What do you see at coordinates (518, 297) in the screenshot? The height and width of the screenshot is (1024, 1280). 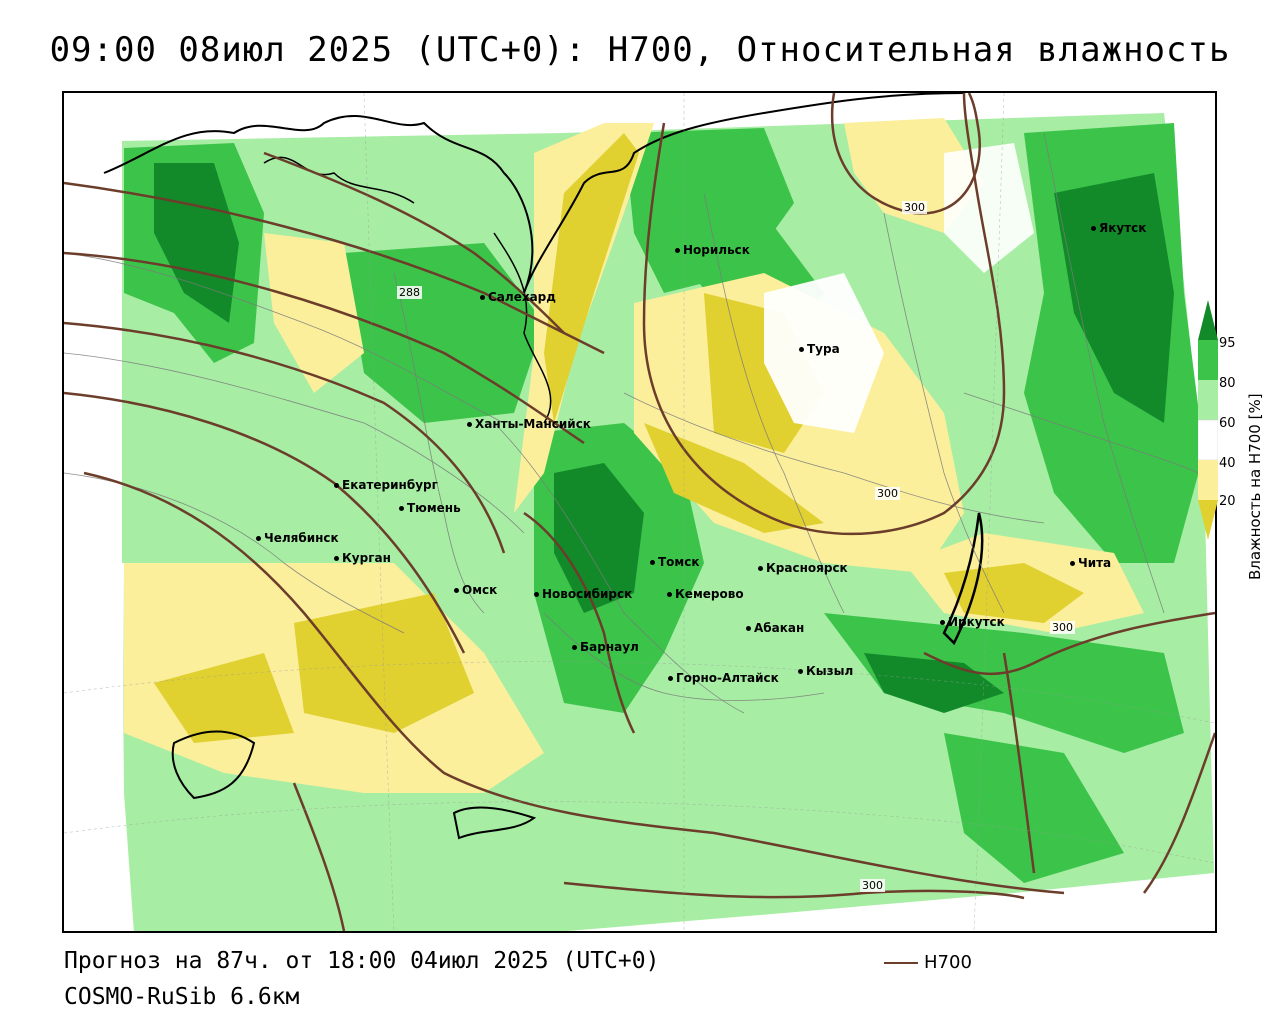 I see `city-marker: Салехард` at bounding box center [518, 297].